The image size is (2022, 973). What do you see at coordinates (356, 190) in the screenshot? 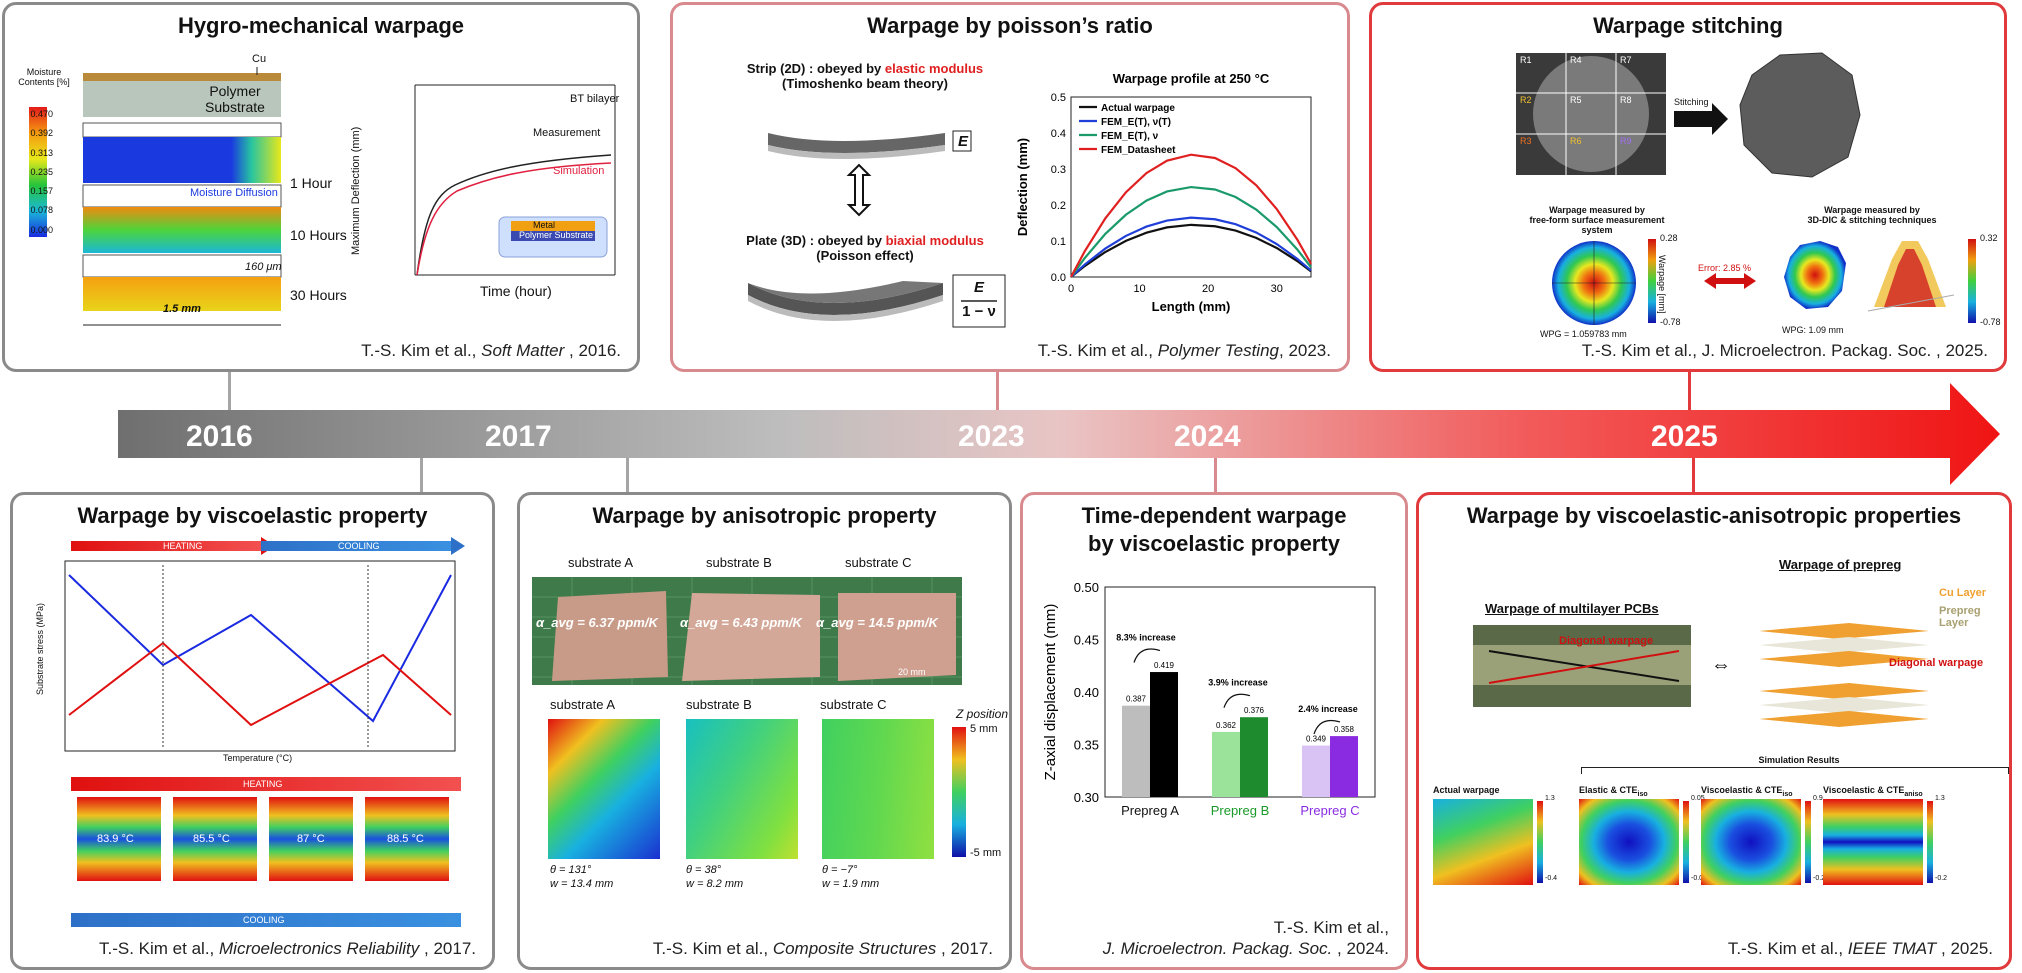
I see `y-axis-label: Maximum Deflection (mm)` at bounding box center [356, 190].